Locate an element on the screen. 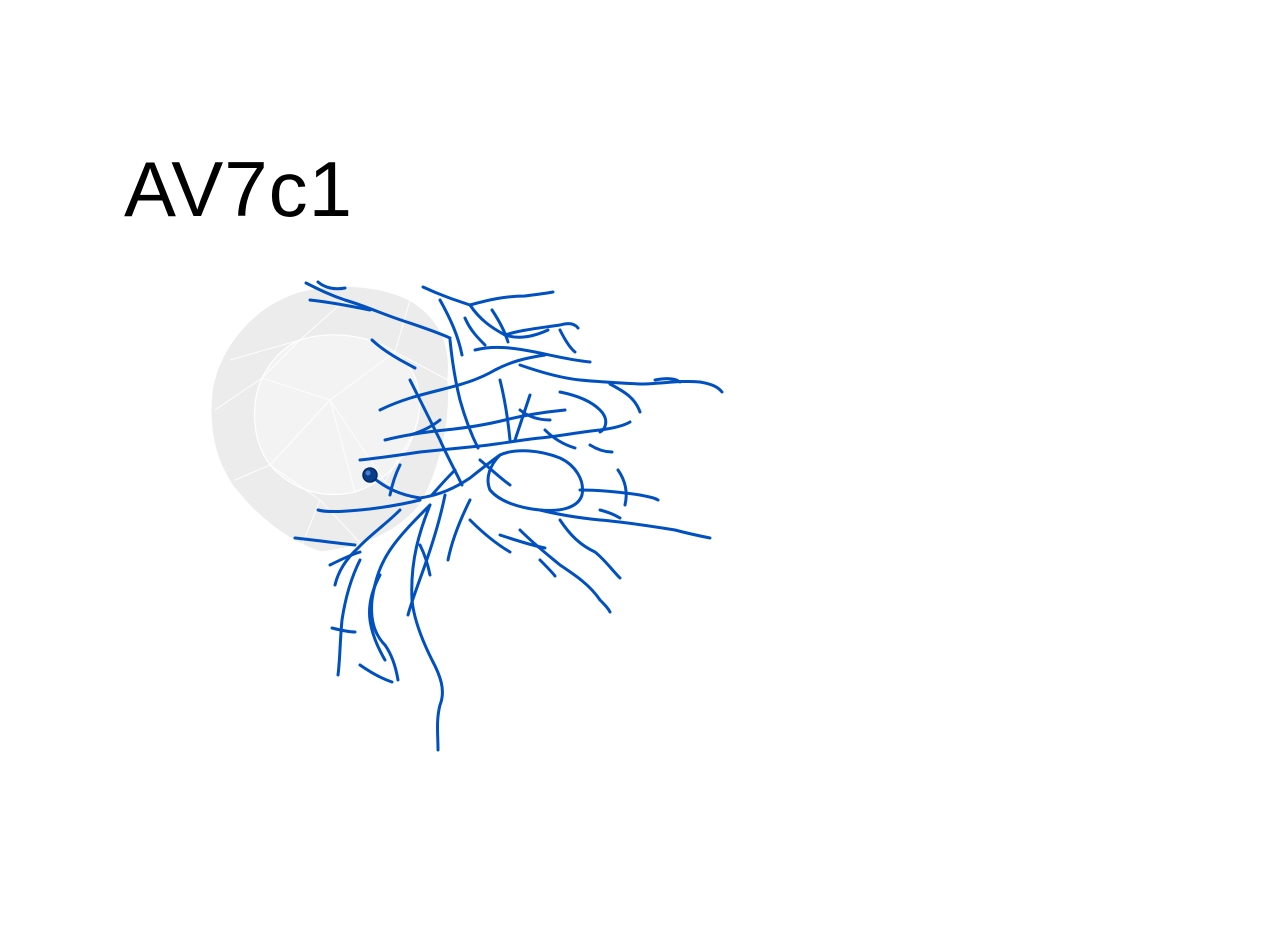 The height and width of the screenshot is (926, 1264). neuropil-mesh-inner is located at coordinates (337, 415).